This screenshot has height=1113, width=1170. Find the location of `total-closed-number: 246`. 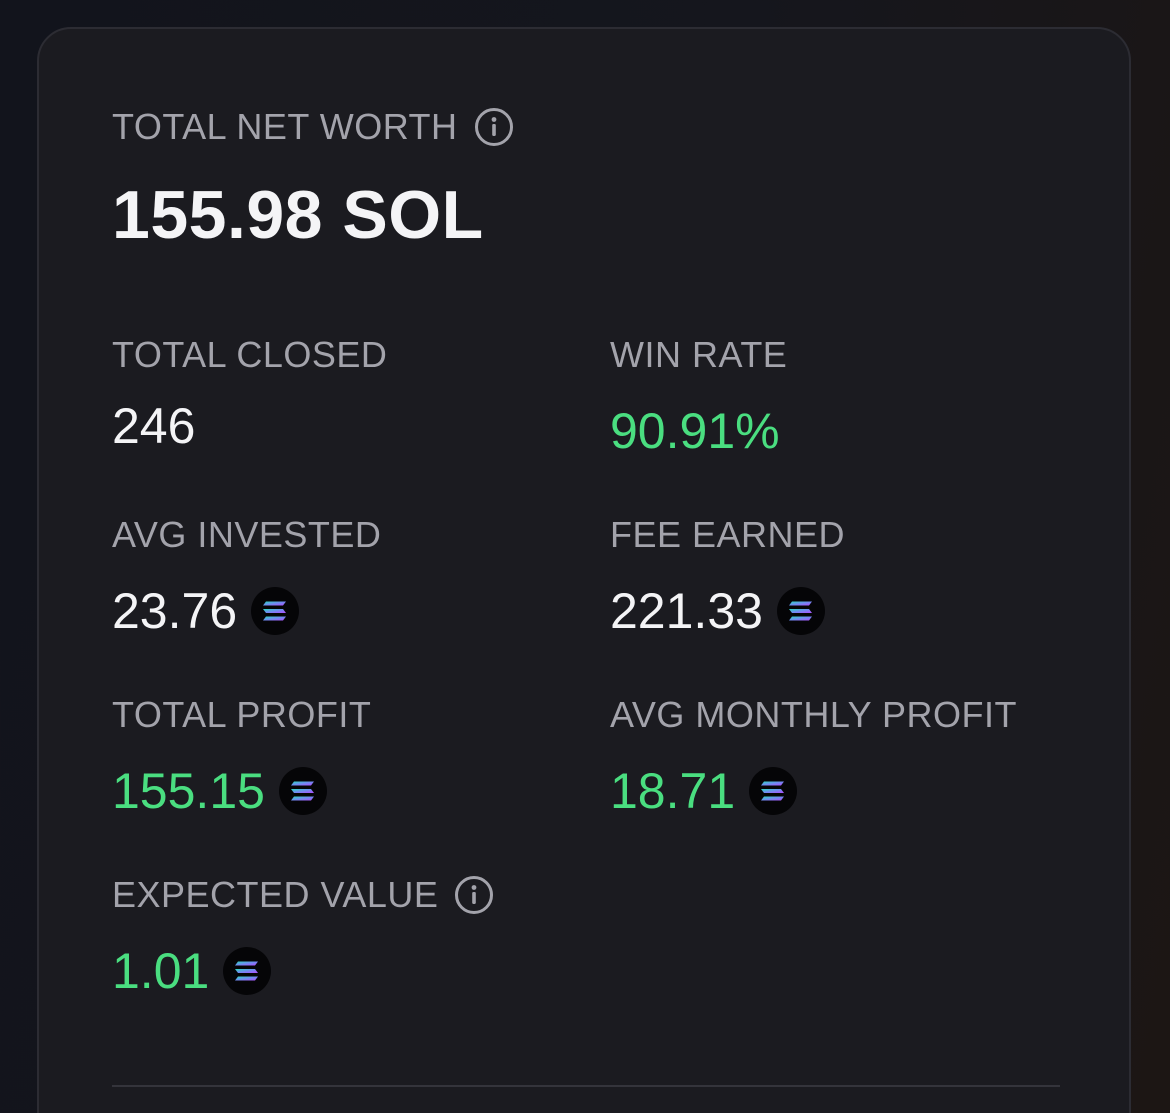

total-closed-number: 246 is located at coordinates (154, 426).